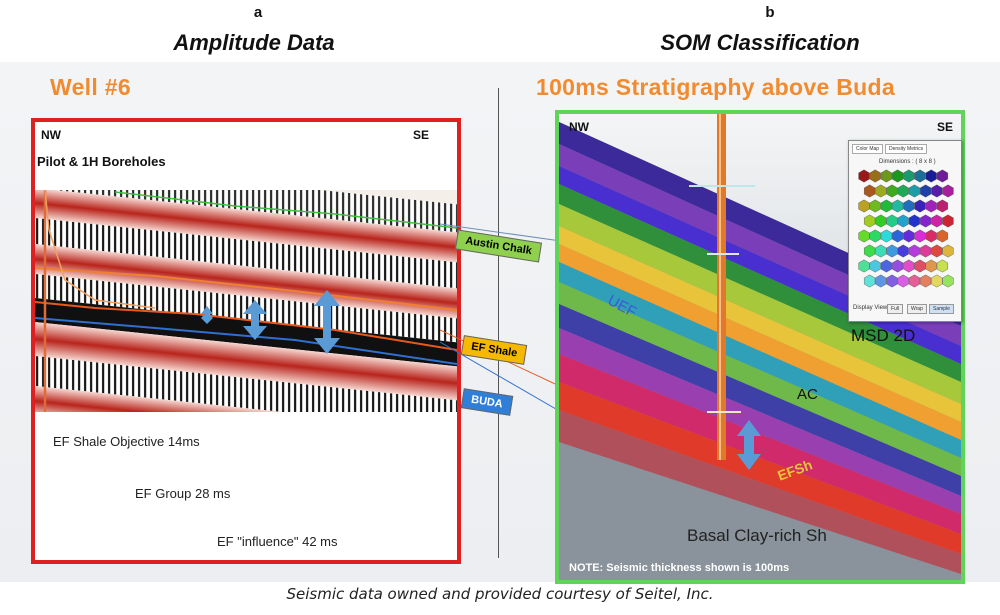 Image resolution: width=1000 pixels, height=615 pixels. I want to click on boreholes-label: Pilot & 1H Boreholes, so click(101, 161).